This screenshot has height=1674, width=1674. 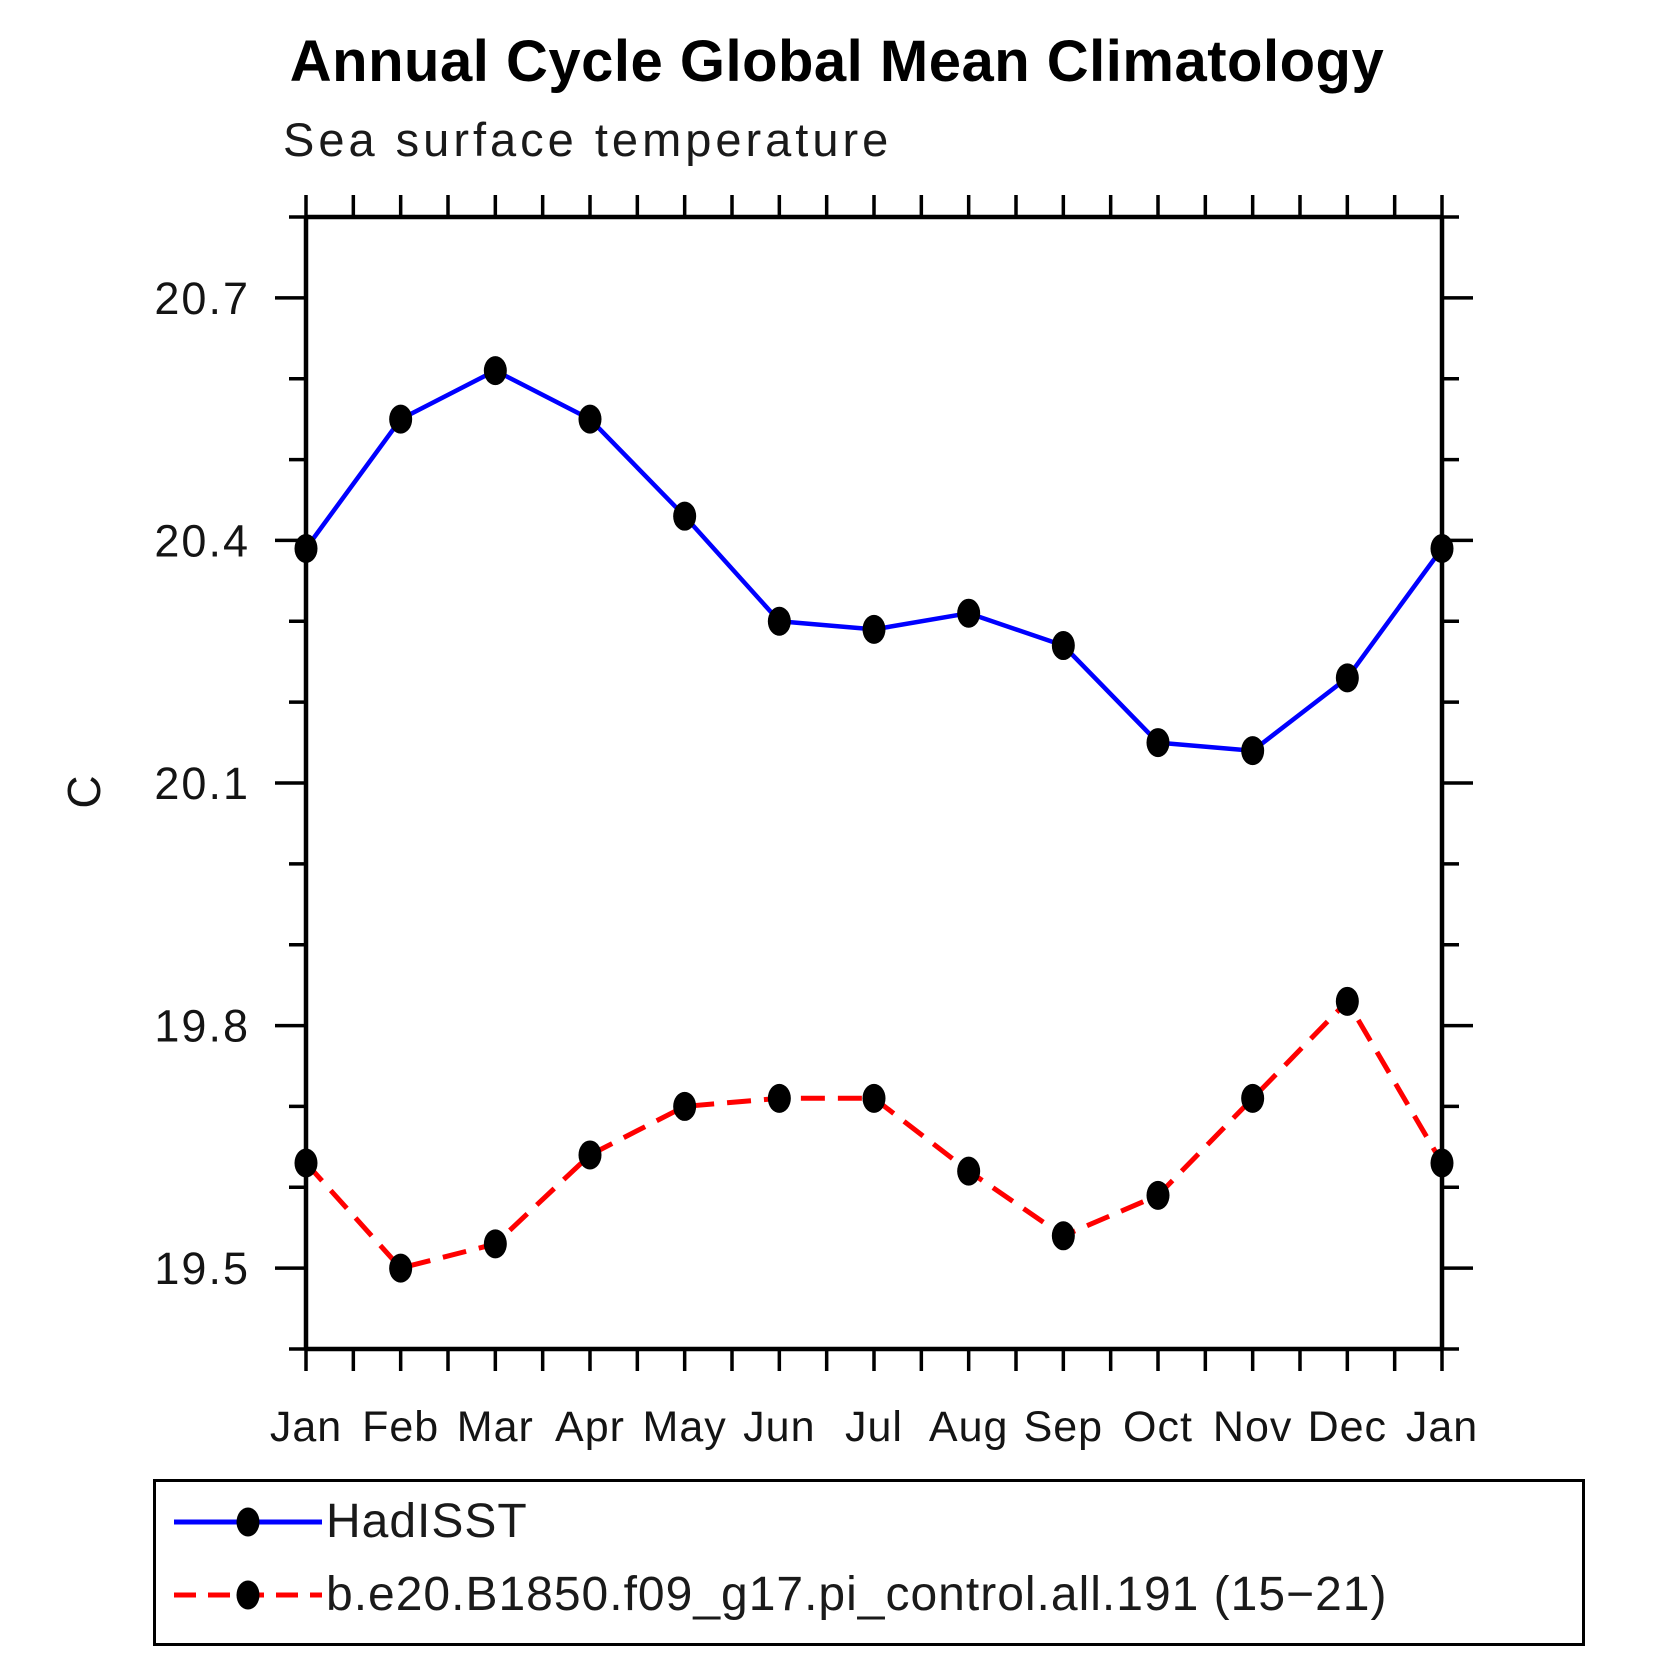 I want to click on legend-swatch-dashed-line-icon, so click(x=248, y=1594).